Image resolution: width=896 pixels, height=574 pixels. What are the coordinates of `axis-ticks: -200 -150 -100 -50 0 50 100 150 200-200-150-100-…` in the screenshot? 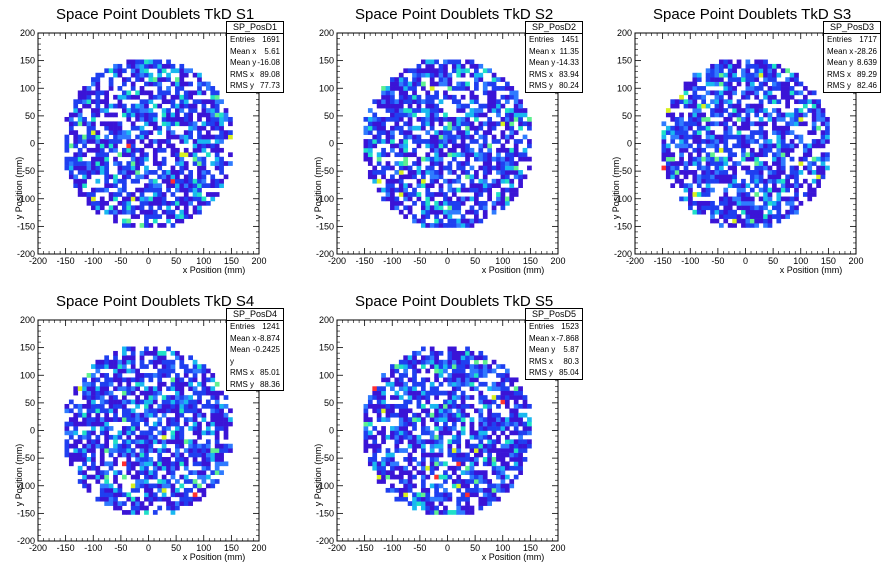 It's located at (142, 434).